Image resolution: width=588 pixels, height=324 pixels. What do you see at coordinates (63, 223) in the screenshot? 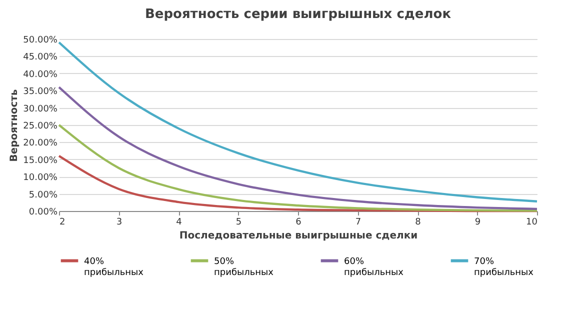
I see `x-tick-label: 2` at bounding box center [63, 223].